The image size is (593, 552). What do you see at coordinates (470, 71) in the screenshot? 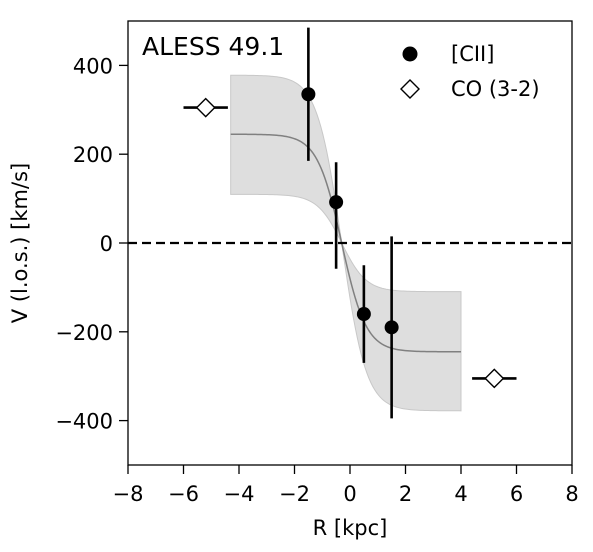
I see `legend: [CII] CO (3-2)` at bounding box center [470, 71].